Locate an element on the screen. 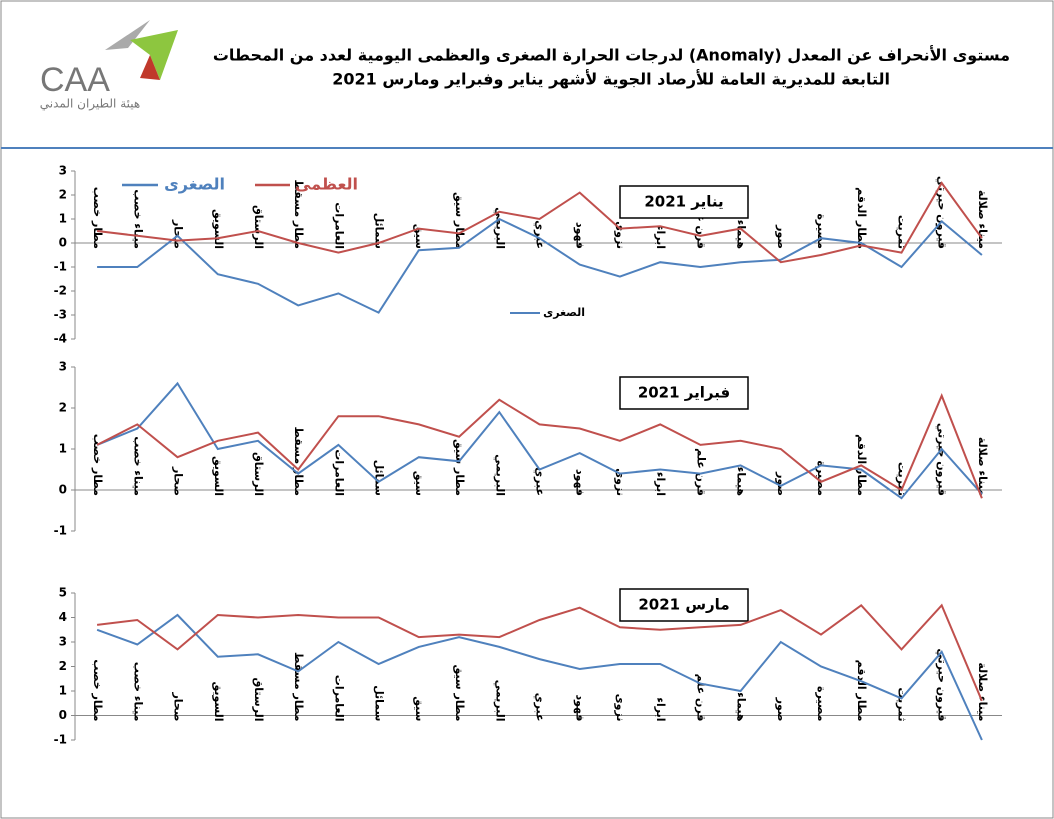 The image size is (1054, 819). month-label: يناير 2021 is located at coordinates (683, 202).